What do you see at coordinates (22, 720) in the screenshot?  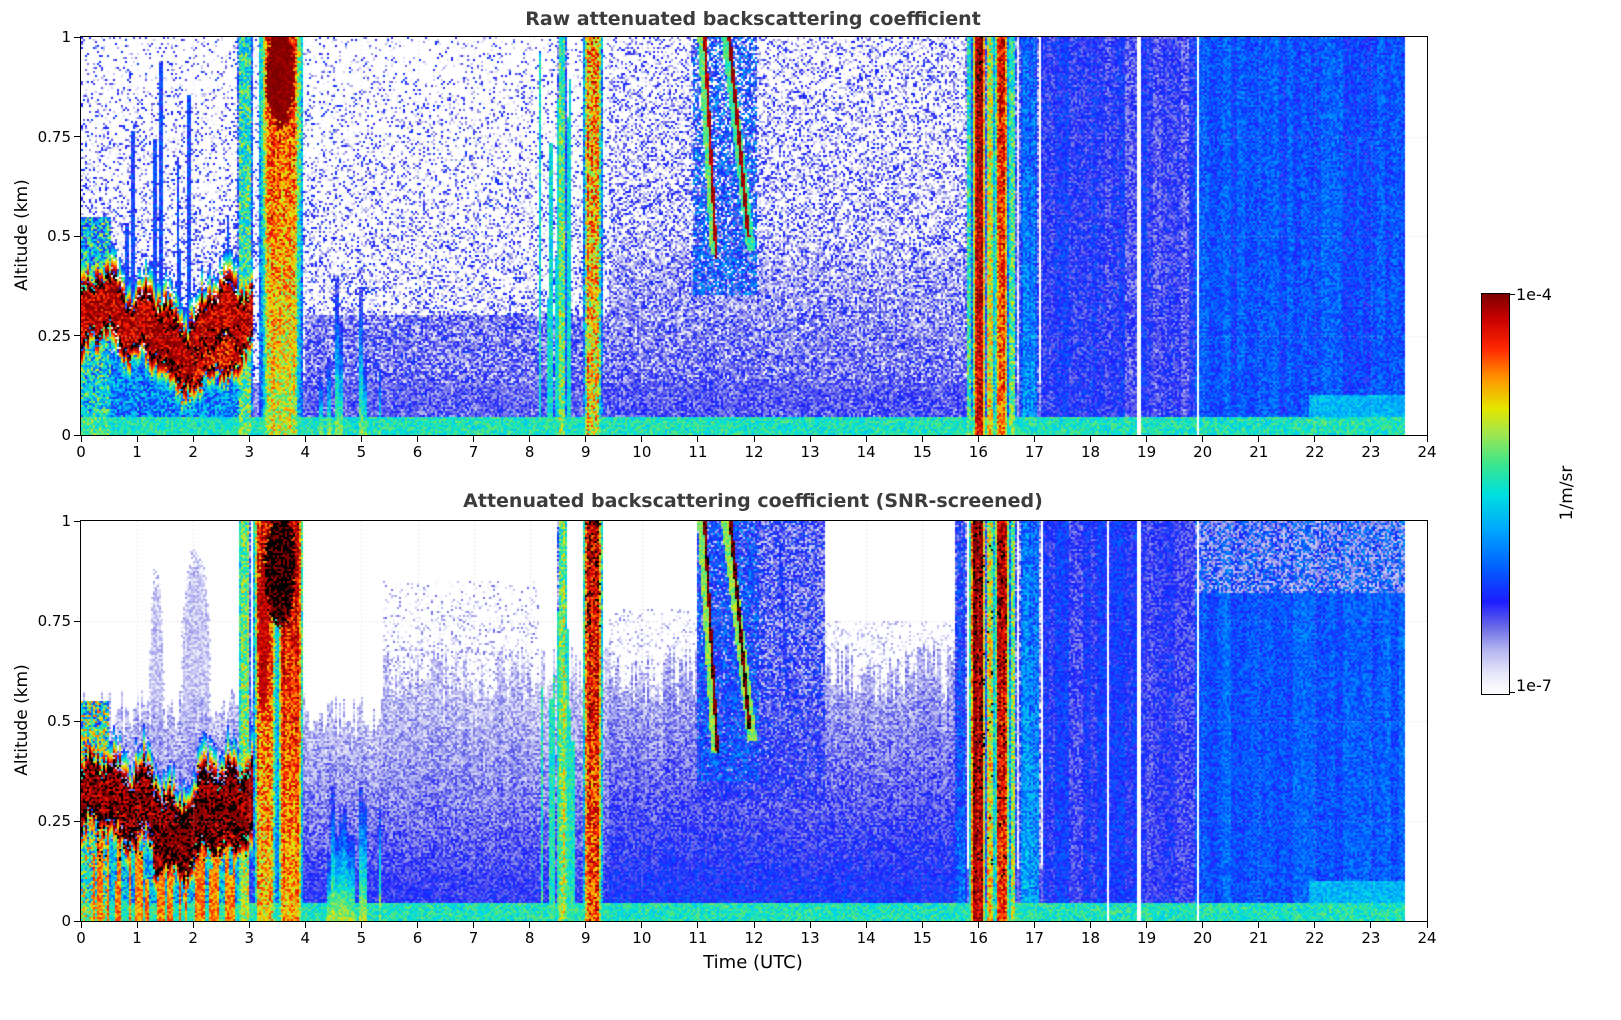 I see `panel-screened-ylabel: Altitude (km)` at bounding box center [22, 720].